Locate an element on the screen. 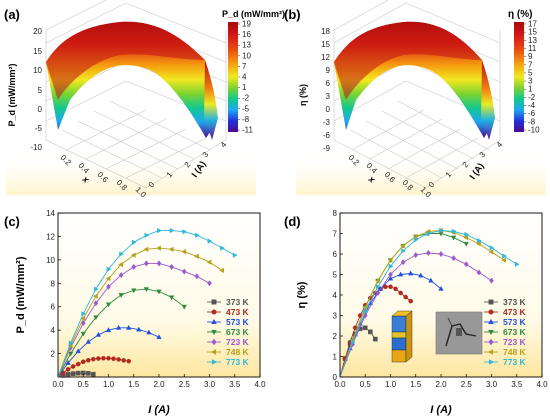 Image resolution: width=550 pixels, height=419 pixels. colorbar-tick-label: 19 is located at coordinates (246, 24).